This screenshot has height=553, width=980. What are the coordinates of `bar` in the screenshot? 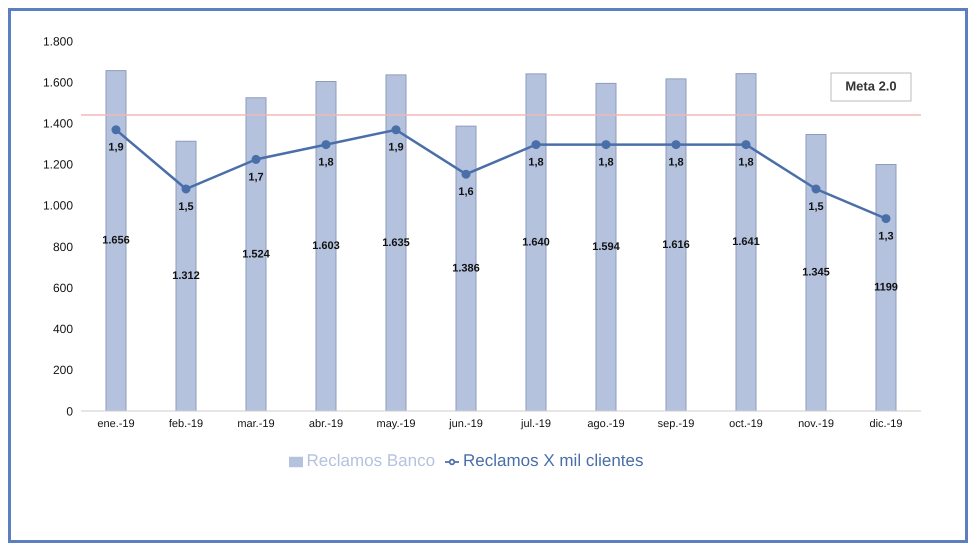 It's located at (886, 287).